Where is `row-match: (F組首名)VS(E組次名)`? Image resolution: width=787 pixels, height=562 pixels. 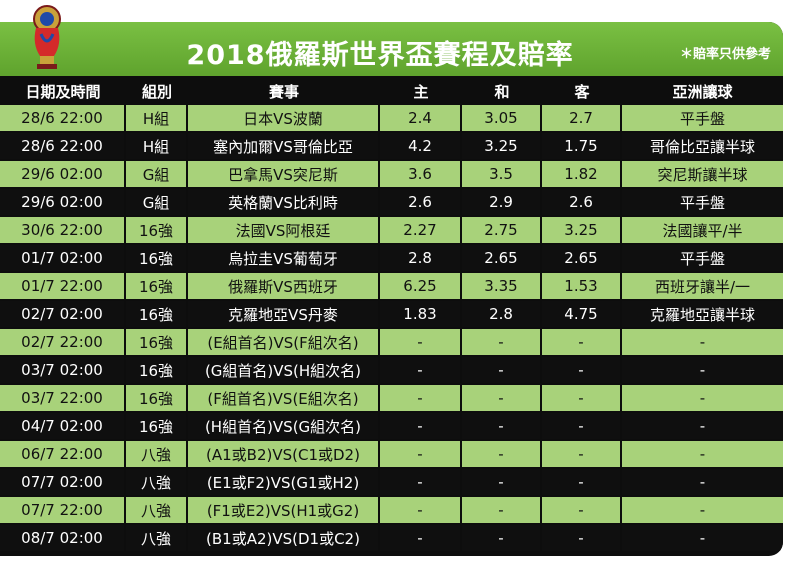 row-match: (F組首名)VS(E組次名) is located at coordinates (284, 398).